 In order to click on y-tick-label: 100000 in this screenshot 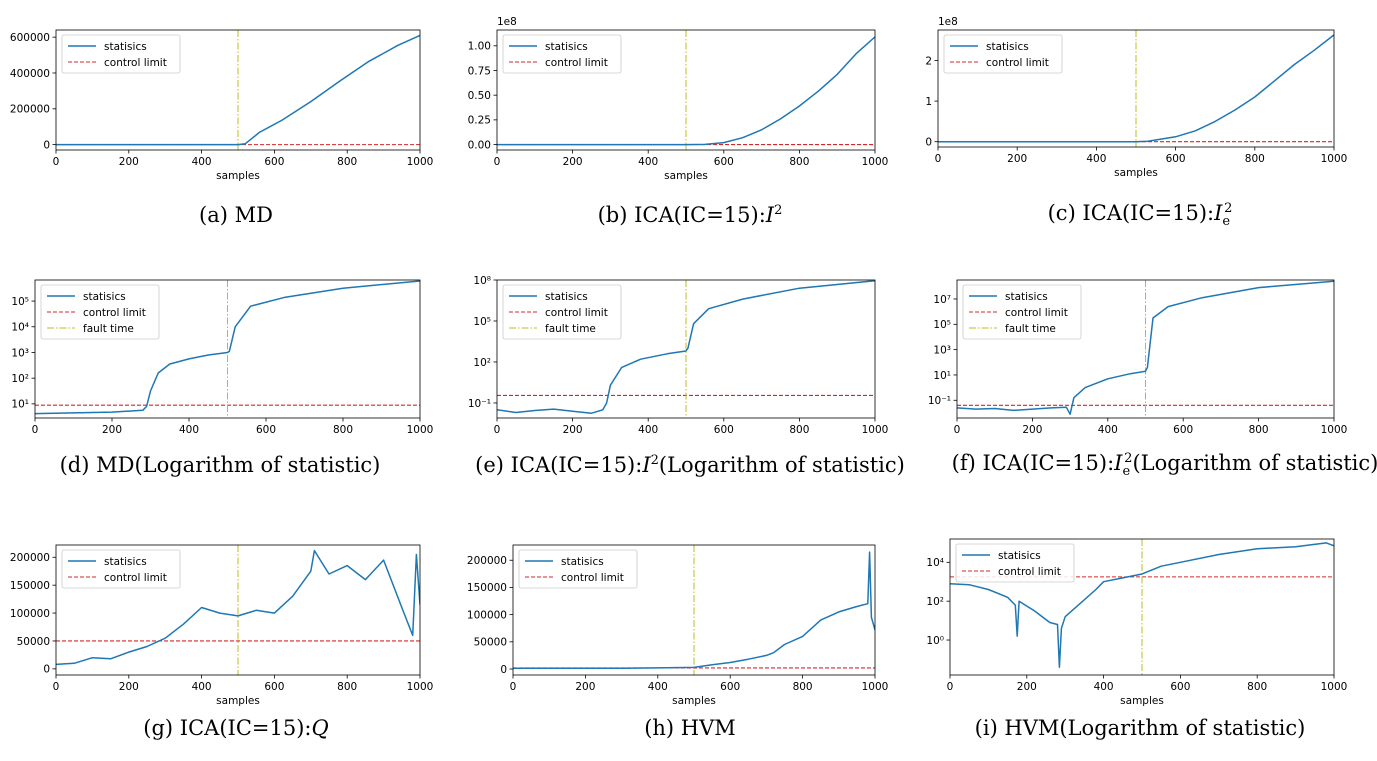, I will do `click(30, 614)`.